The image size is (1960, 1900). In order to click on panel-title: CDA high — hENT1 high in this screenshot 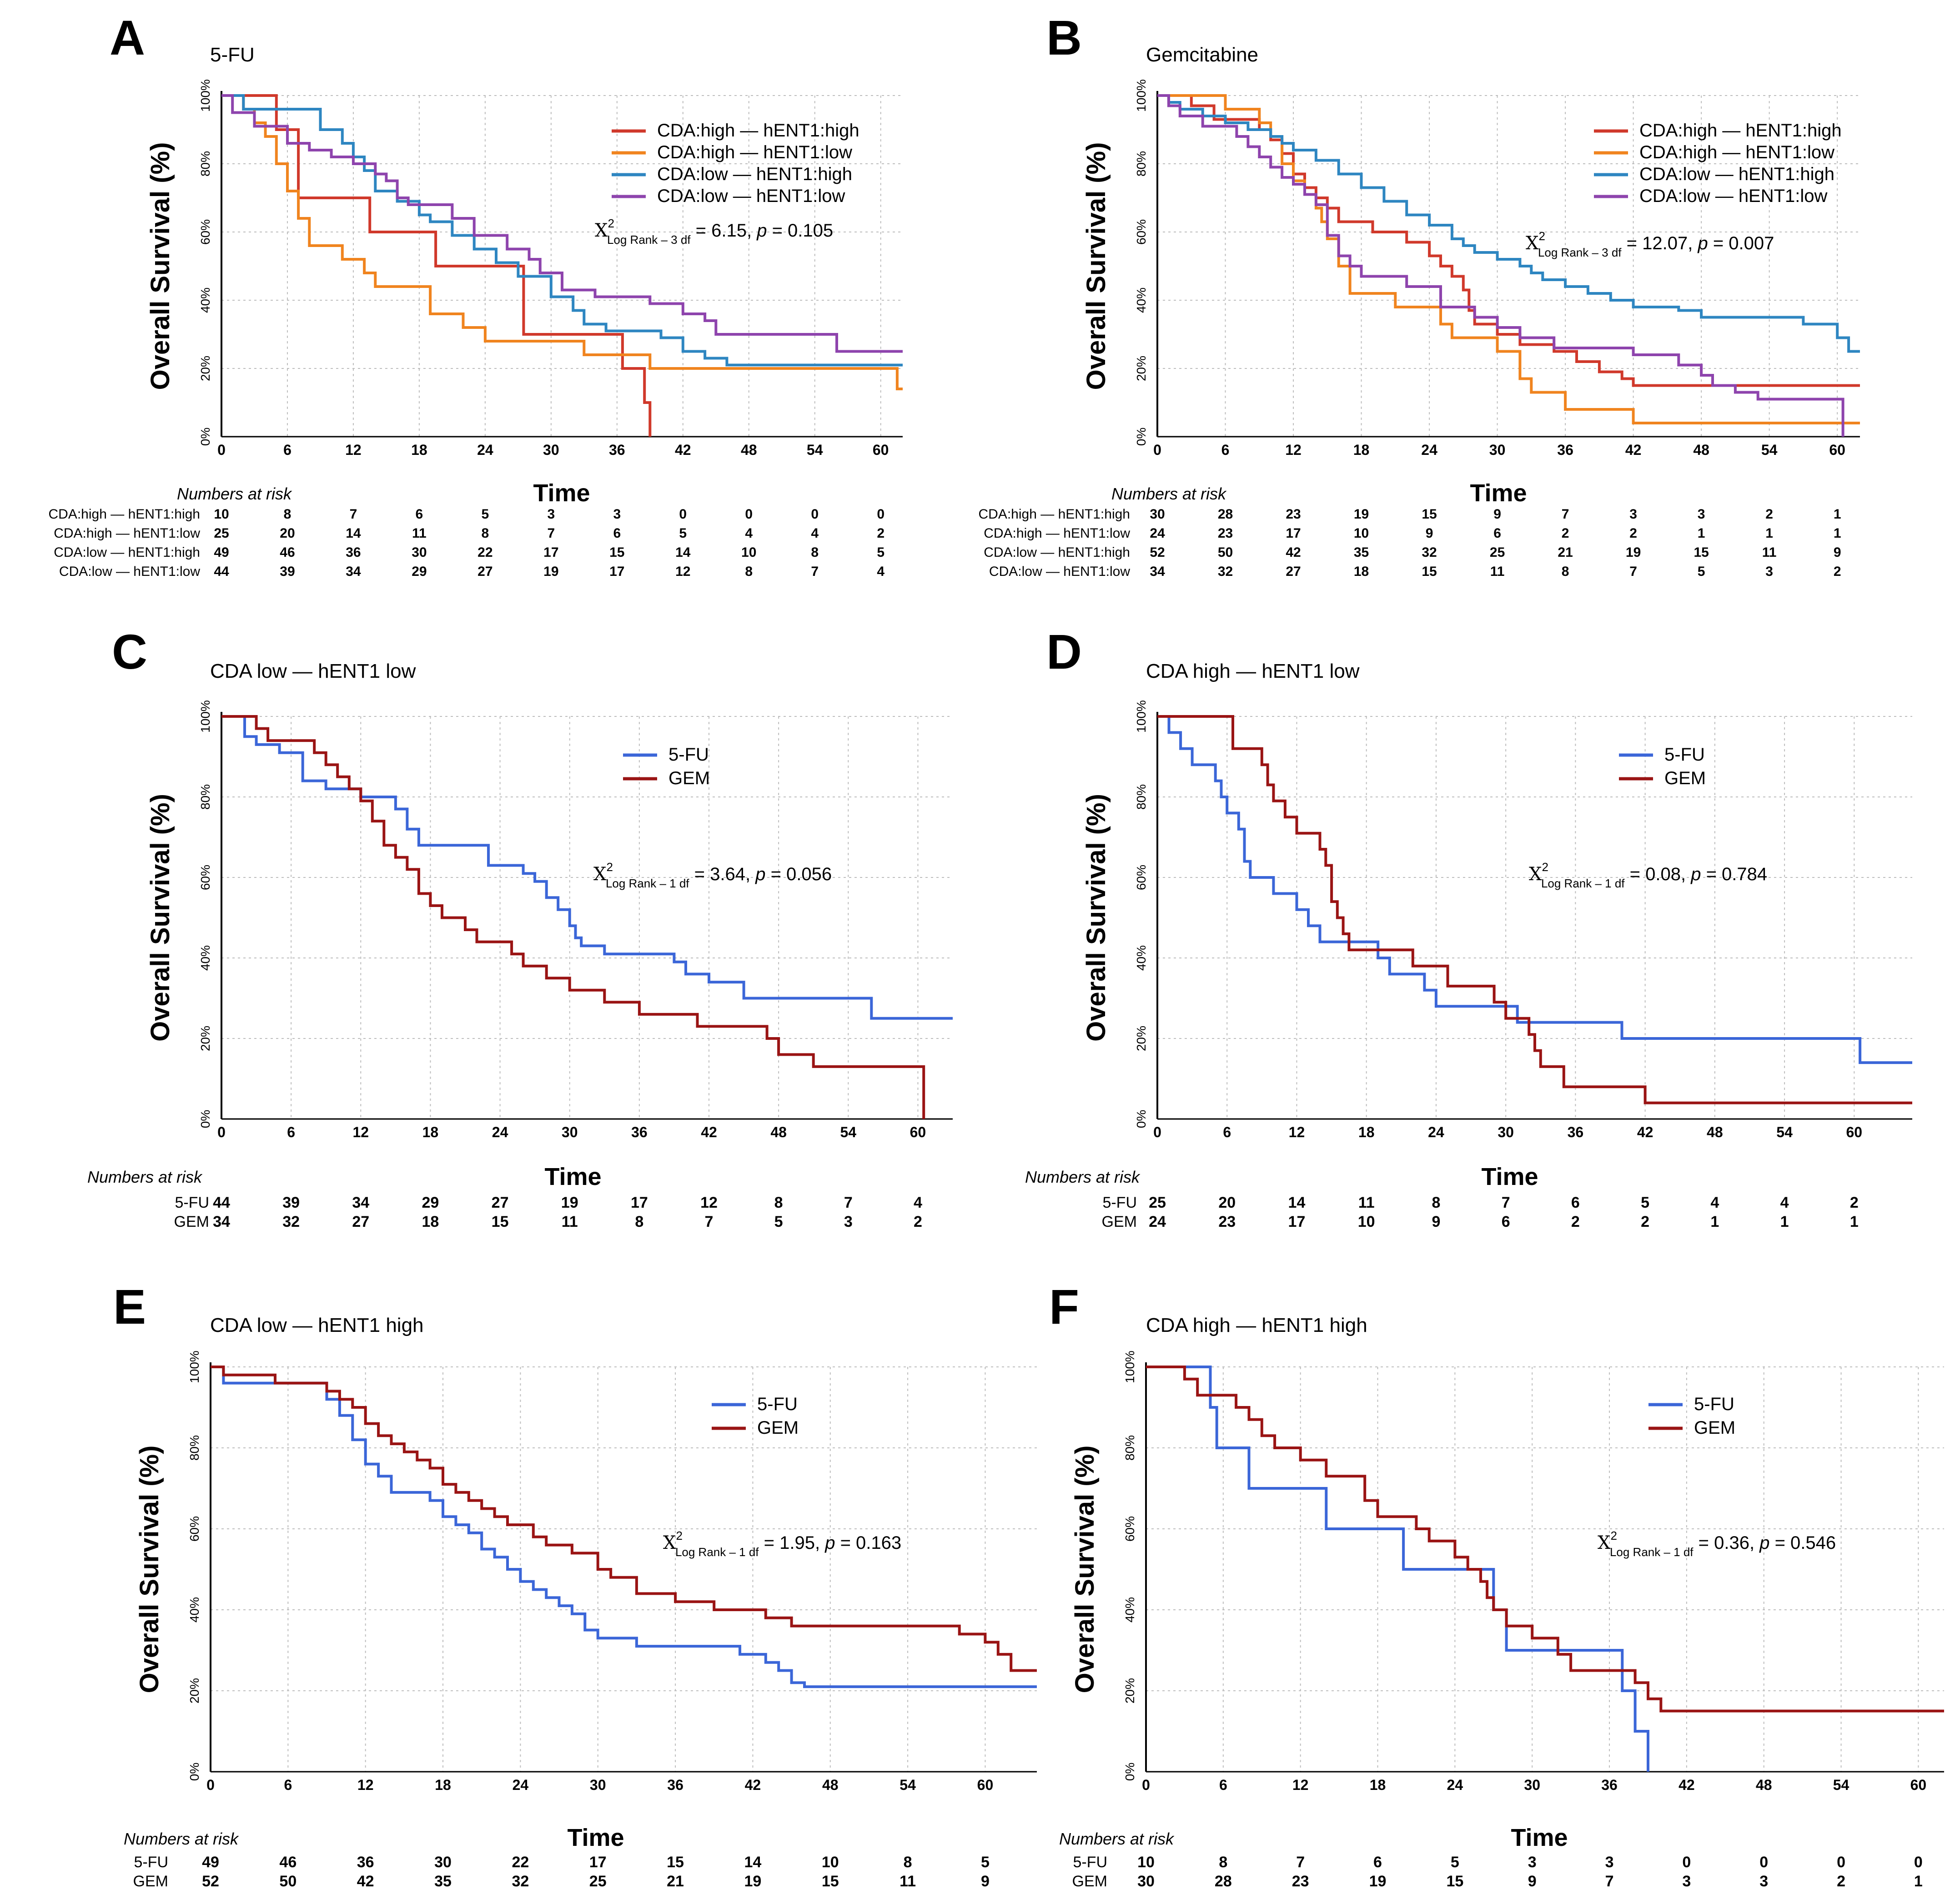, I will do `click(1256, 1325)`.